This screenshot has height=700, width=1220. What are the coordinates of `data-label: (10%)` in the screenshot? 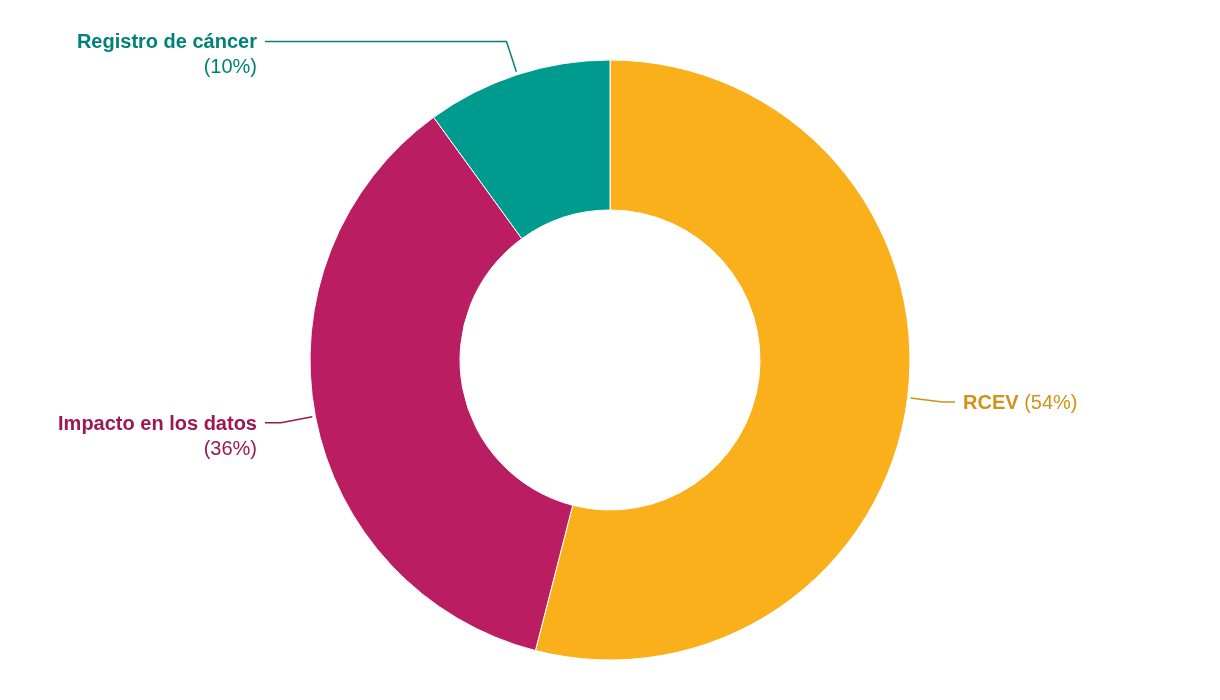 It's located at (230, 66).